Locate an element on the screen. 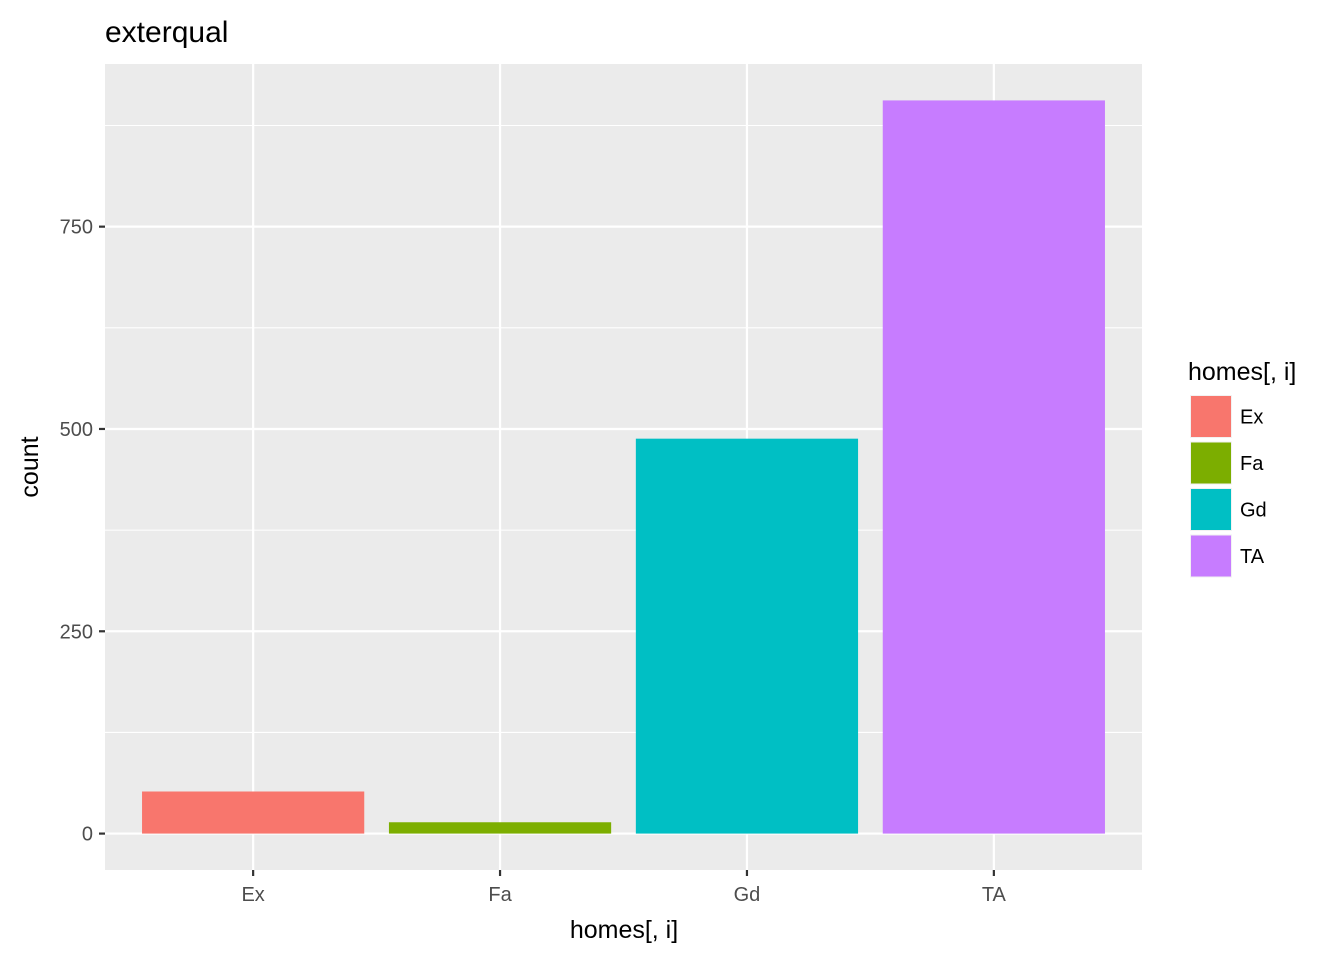 This screenshot has width=1344, height=960. legend-label: Fa is located at coordinates (1252, 464).